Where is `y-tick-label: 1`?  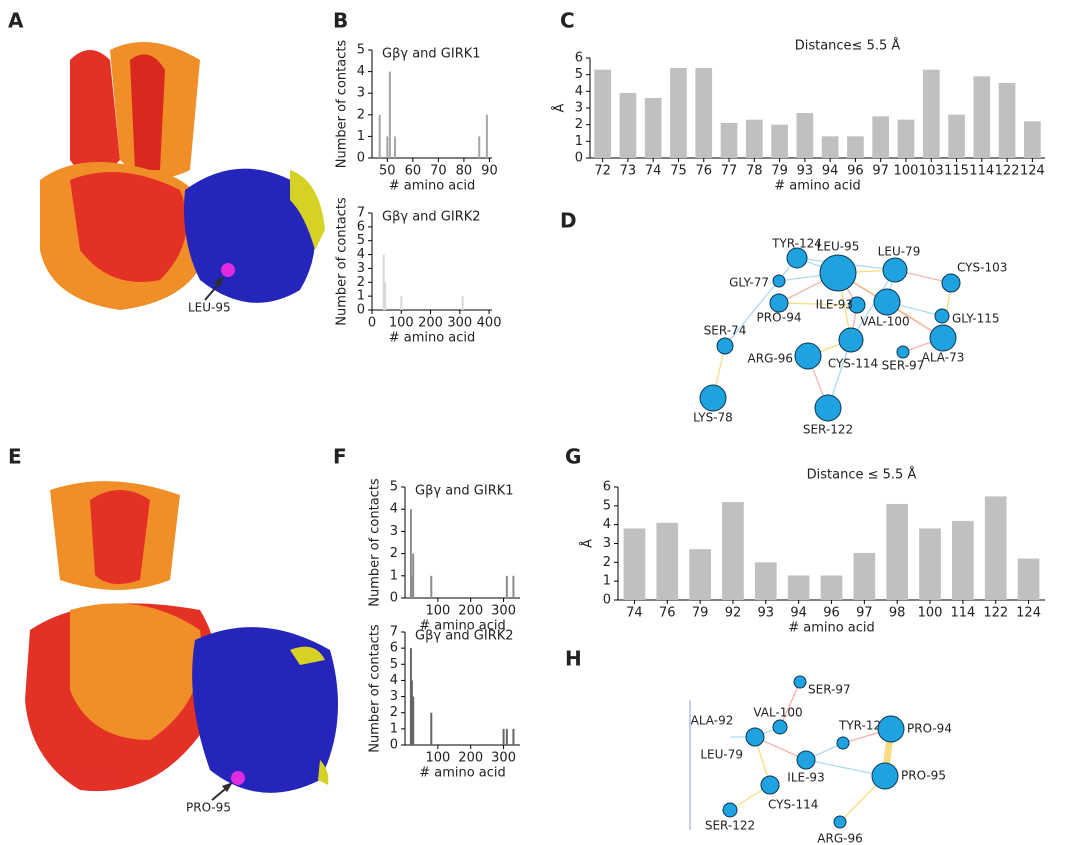
y-tick-label: 1 is located at coordinates (361, 296).